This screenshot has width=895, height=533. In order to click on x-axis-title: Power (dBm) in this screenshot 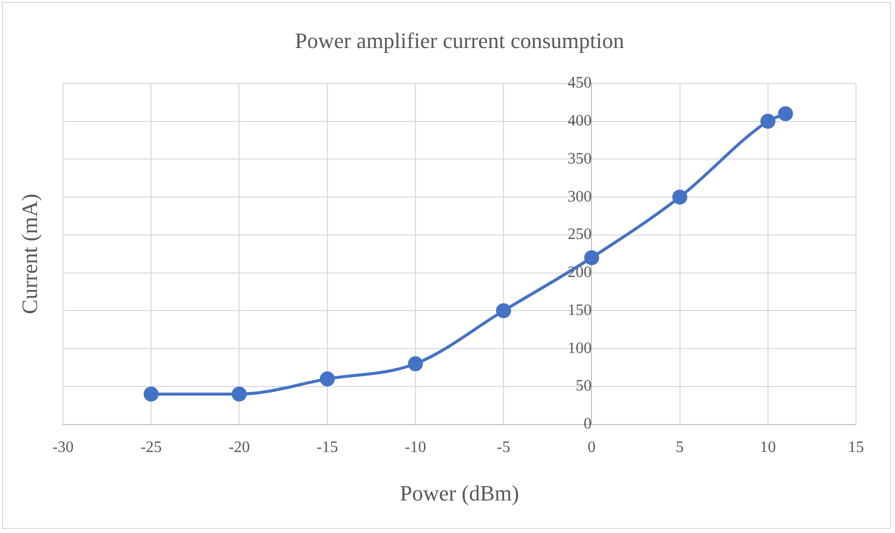, I will do `click(460, 493)`.